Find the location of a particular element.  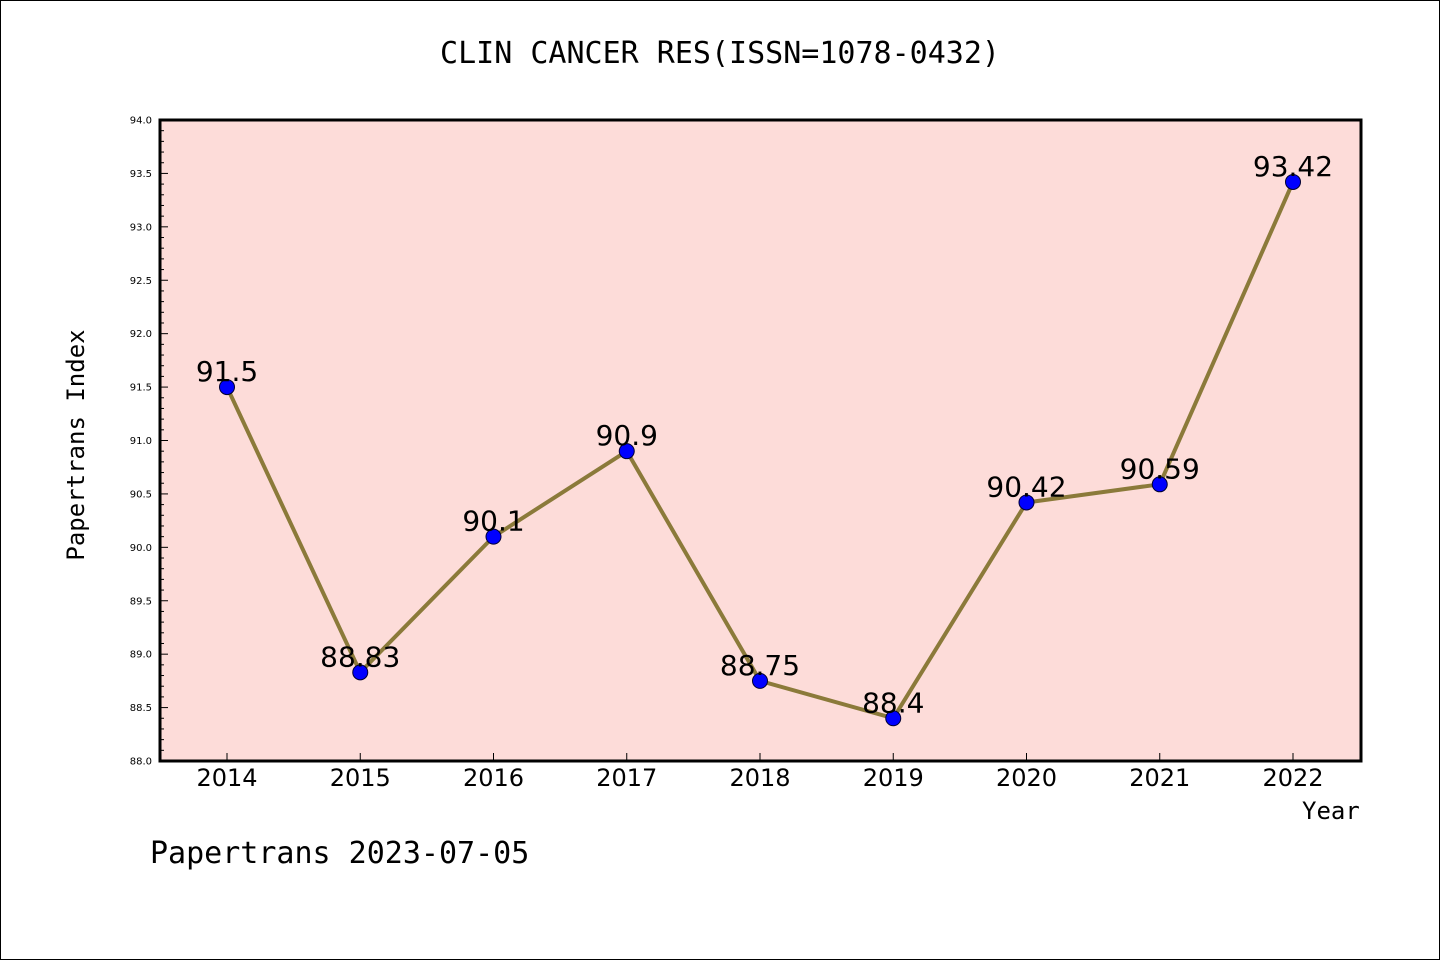

x-tick-label: 2020 is located at coordinates (1026, 778).